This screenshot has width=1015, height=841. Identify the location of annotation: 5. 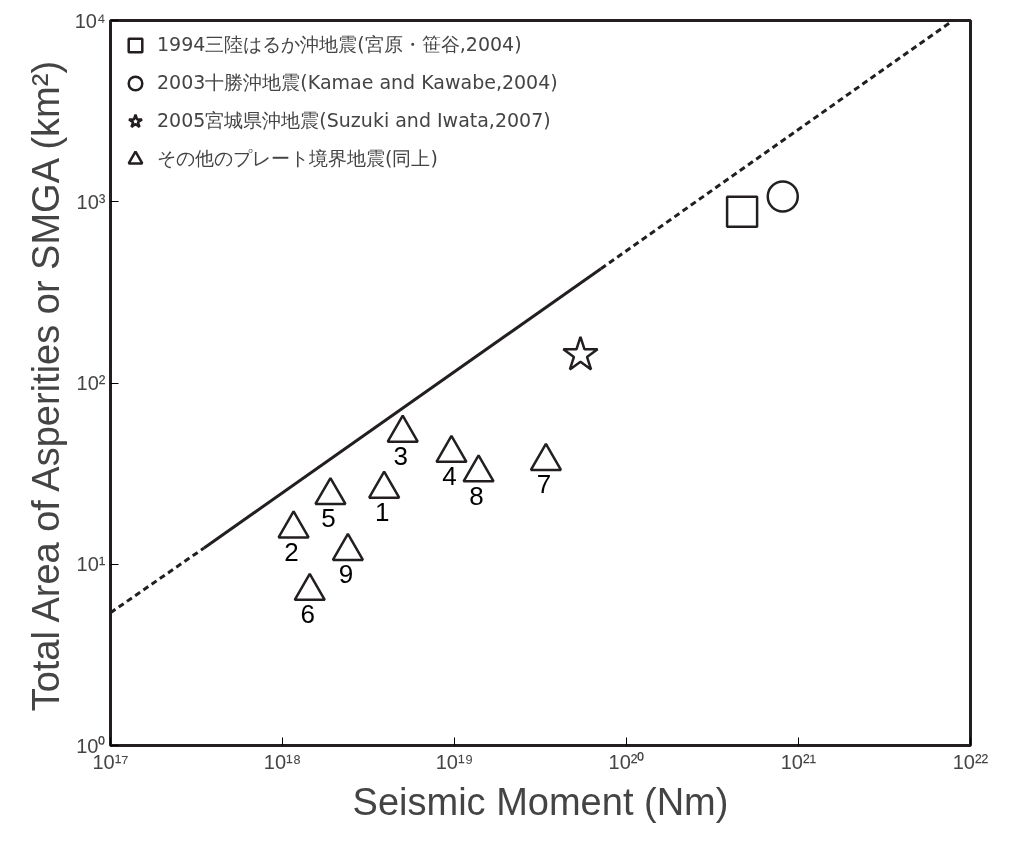
(328, 518).